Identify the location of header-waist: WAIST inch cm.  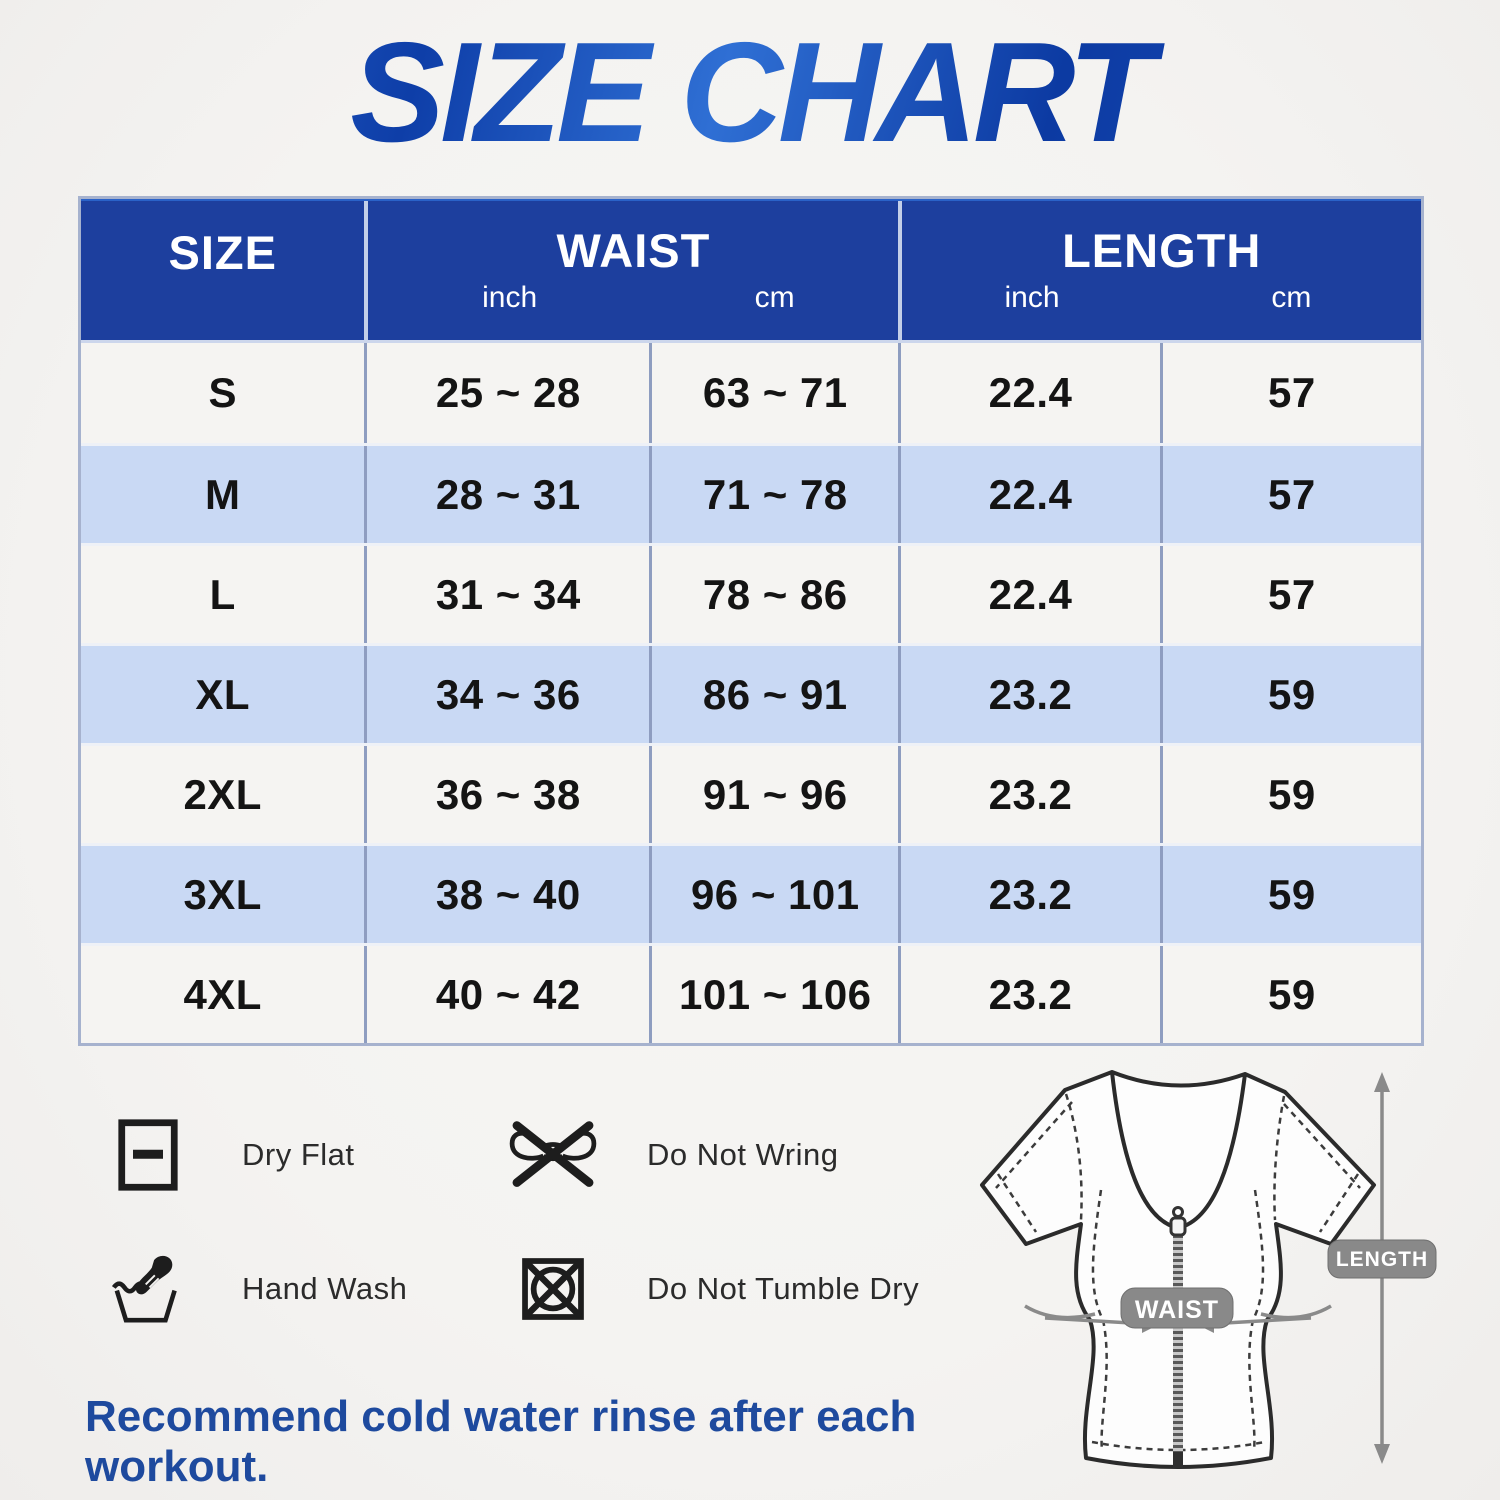
(631, 270).